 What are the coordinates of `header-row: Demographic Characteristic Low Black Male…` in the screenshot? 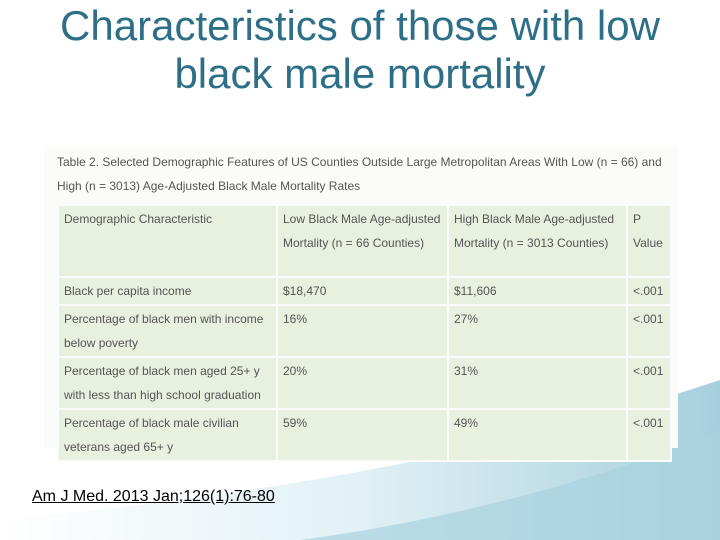 It's located at (364, 241).